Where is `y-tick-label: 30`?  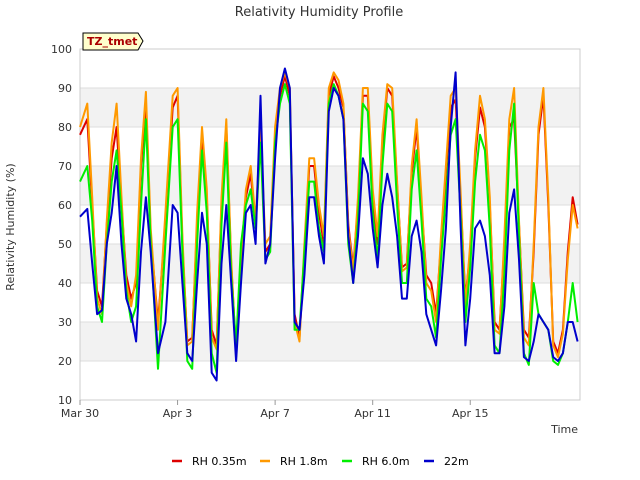
y-tick-label: 30 is located at coordinates (65, 322).